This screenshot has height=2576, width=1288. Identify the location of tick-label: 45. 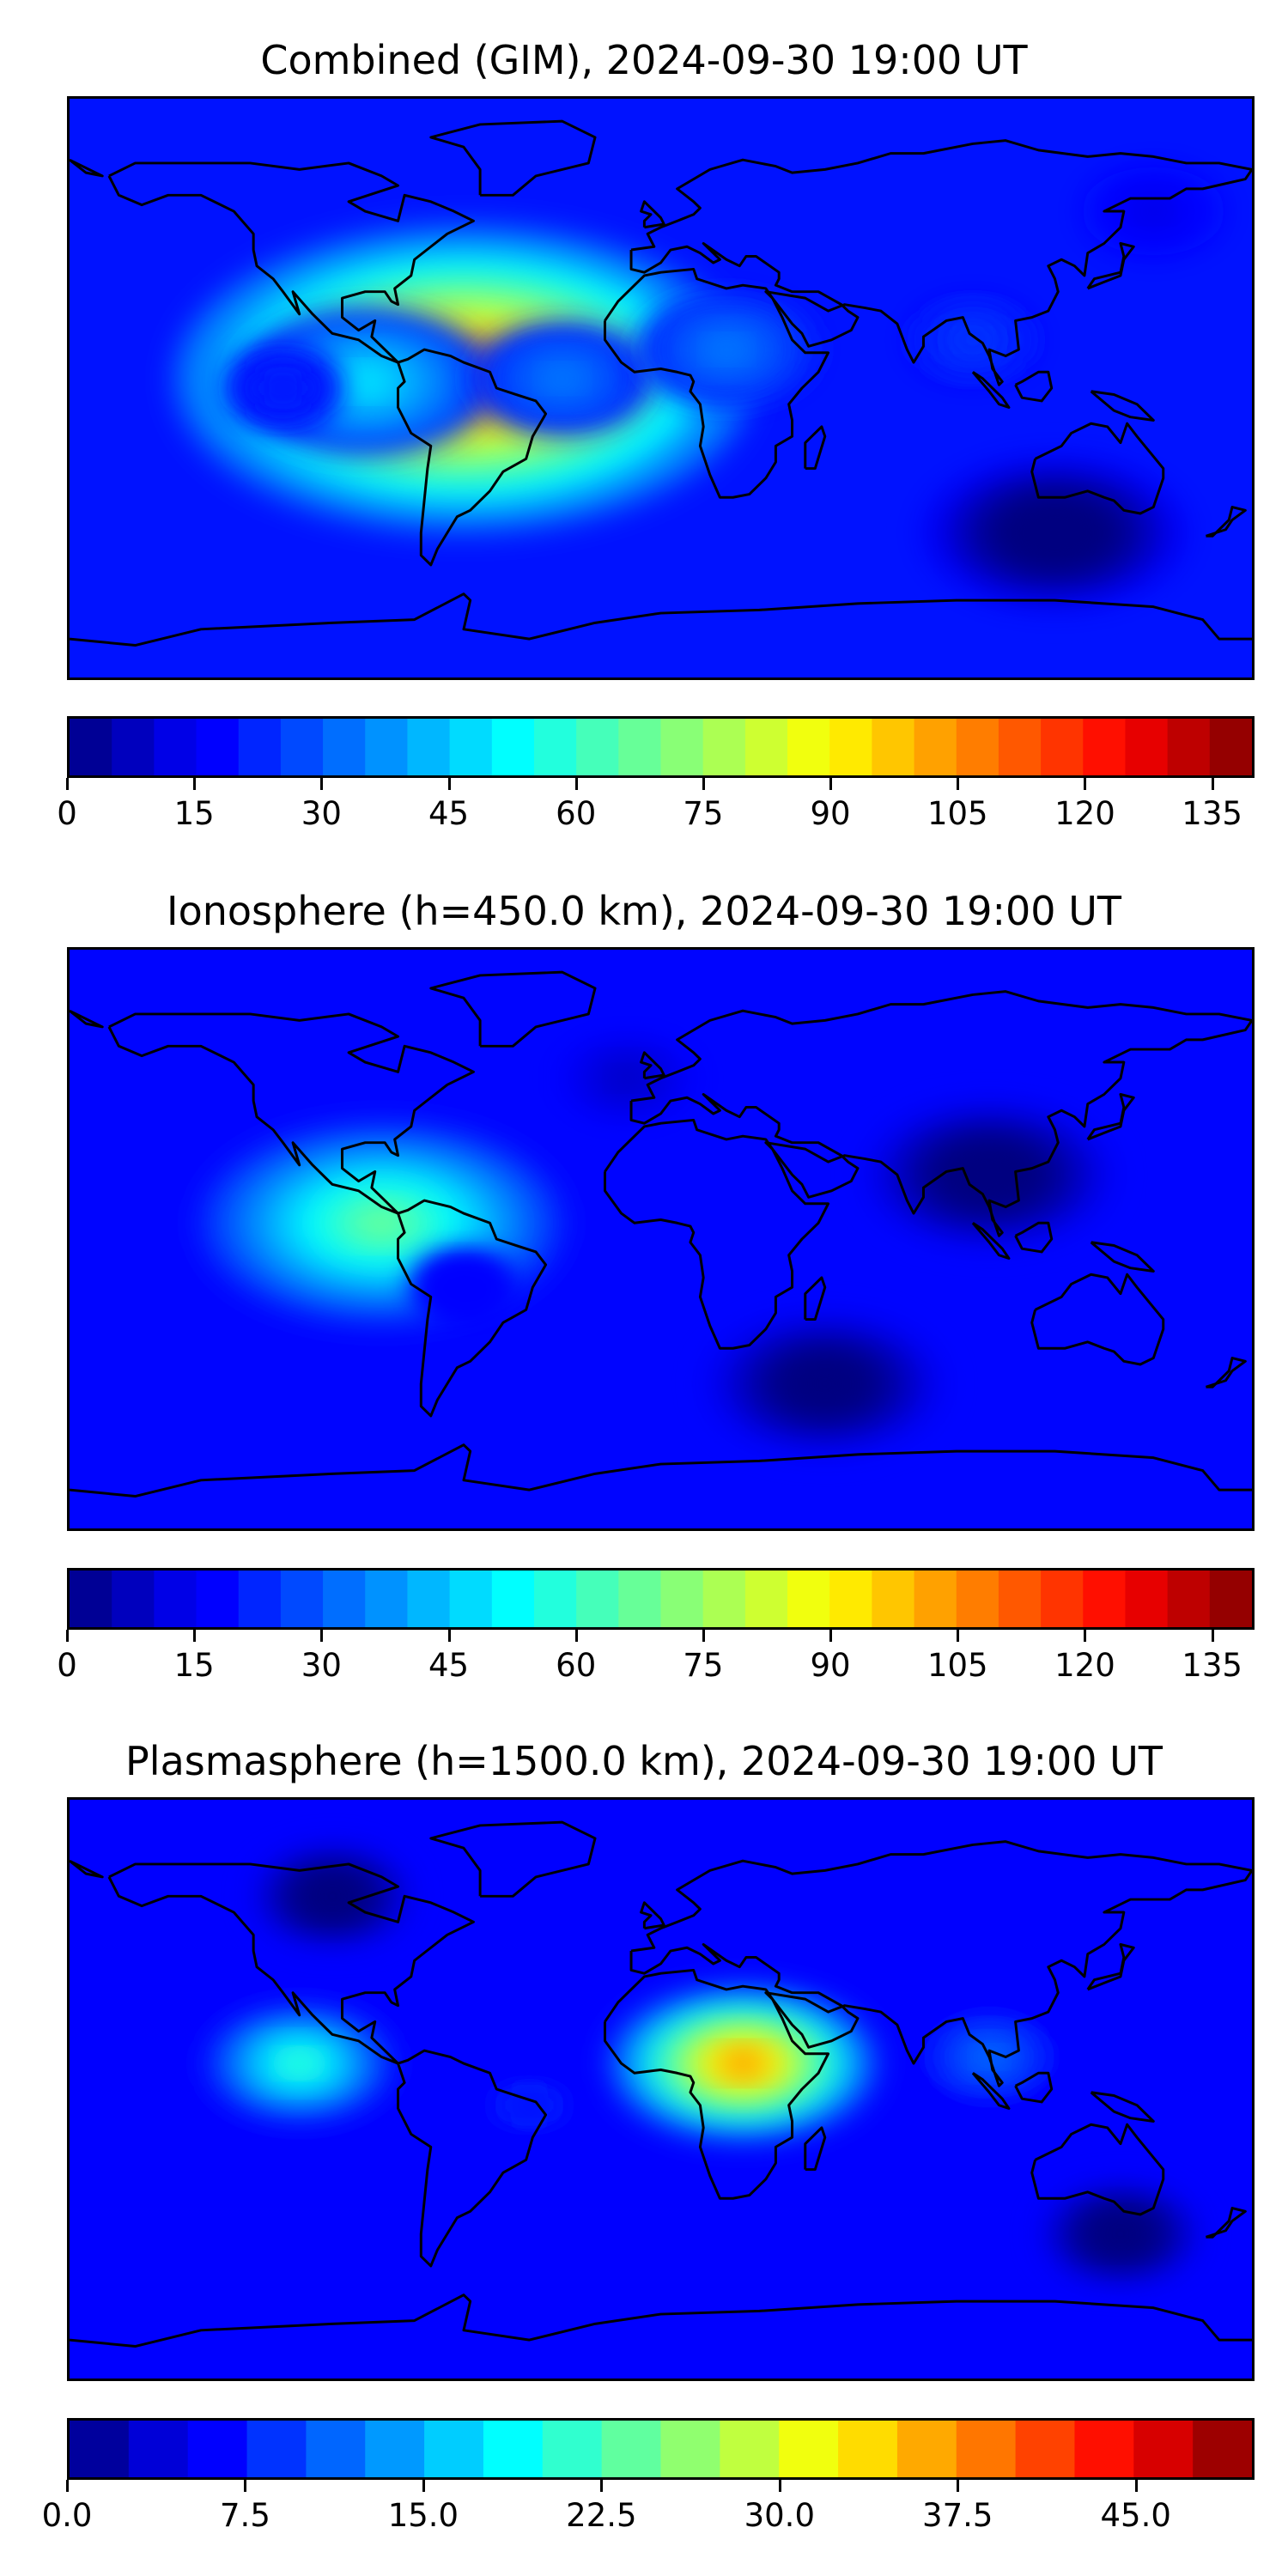
(449, 1665).